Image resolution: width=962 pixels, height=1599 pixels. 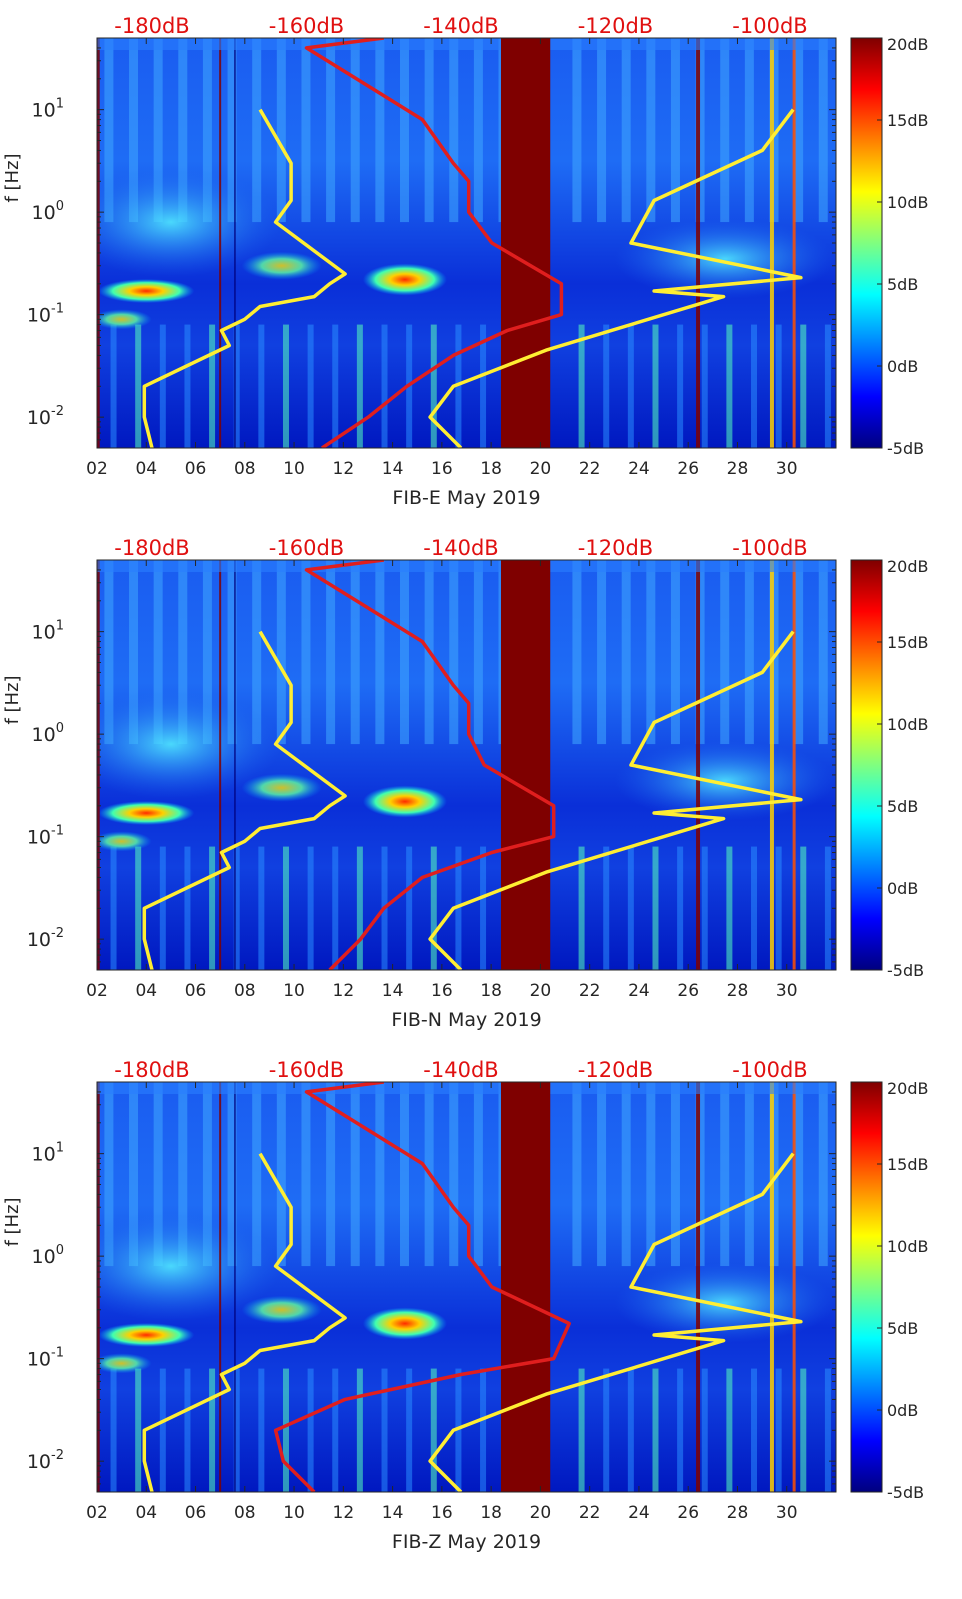 What do you see at coordinates (902, 284) in the screenshot?
I see `colorbar-tick-label: 5dB` at bounding box center [902, 284].